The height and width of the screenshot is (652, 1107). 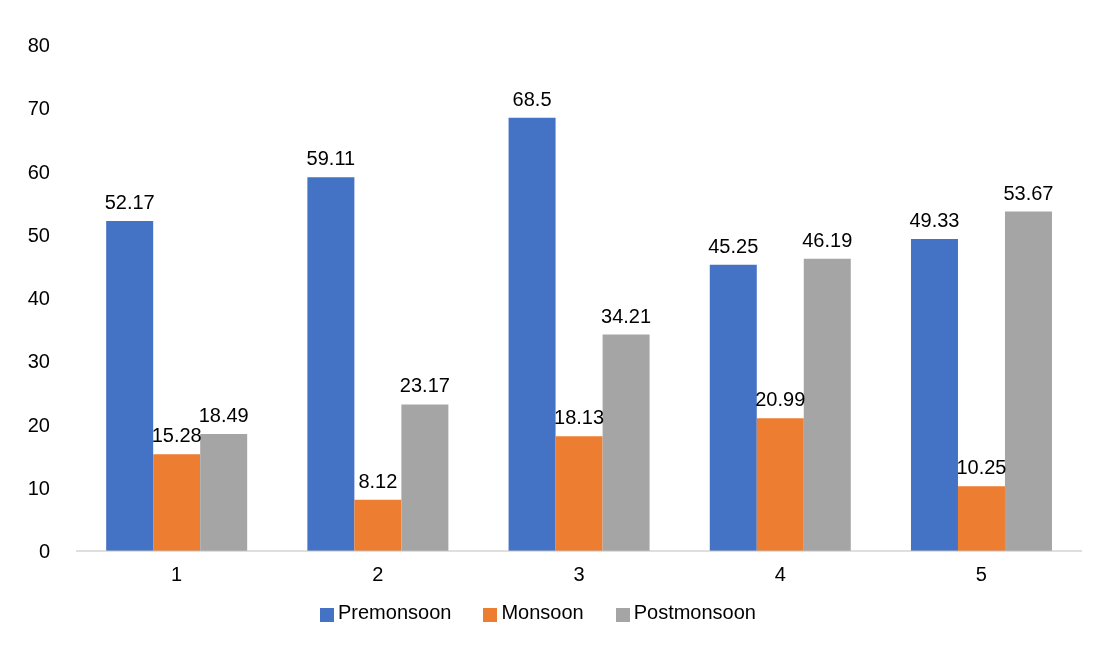 What do you see at coordinates (44, 551) in the screenshot?
I see `y-tick-label: 0` at bounding box center [44, 551].